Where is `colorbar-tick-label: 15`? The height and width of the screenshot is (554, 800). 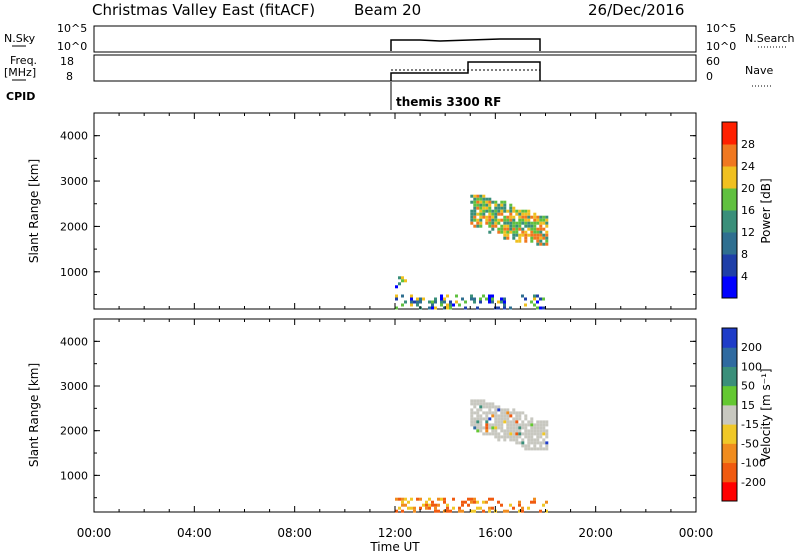
colorbar-tick-label: 15 is located at coordinates (748, 405).